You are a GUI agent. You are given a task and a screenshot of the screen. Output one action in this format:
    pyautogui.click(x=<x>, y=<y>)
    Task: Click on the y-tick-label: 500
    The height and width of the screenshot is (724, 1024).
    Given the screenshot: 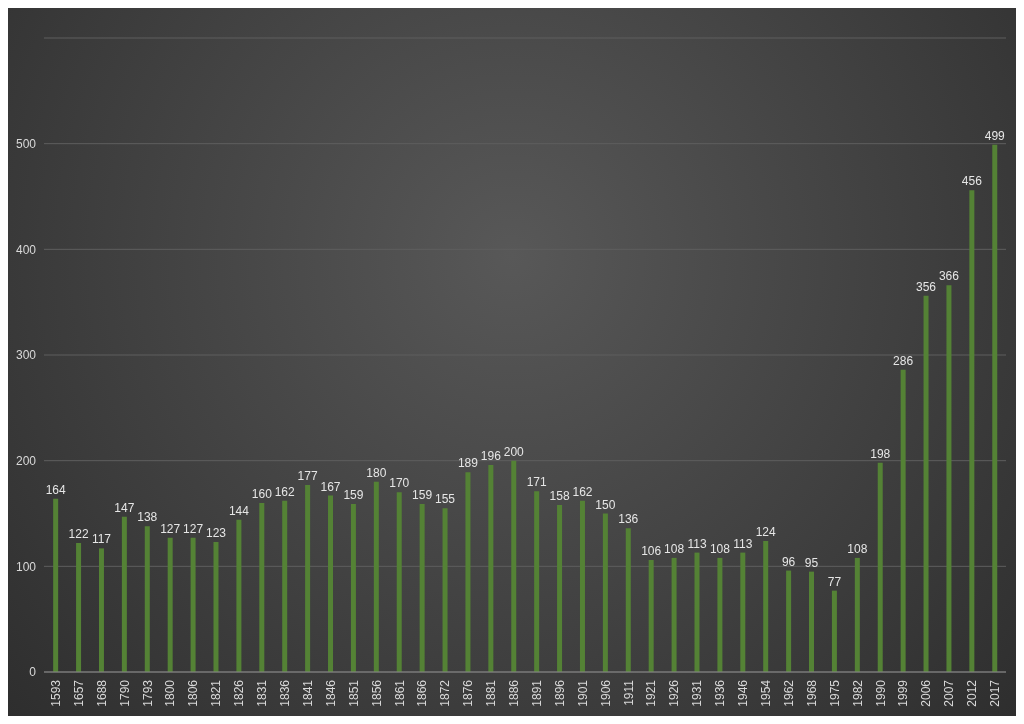 What is the action you would take?
    pyautogui.click(x=26, y=143)
    